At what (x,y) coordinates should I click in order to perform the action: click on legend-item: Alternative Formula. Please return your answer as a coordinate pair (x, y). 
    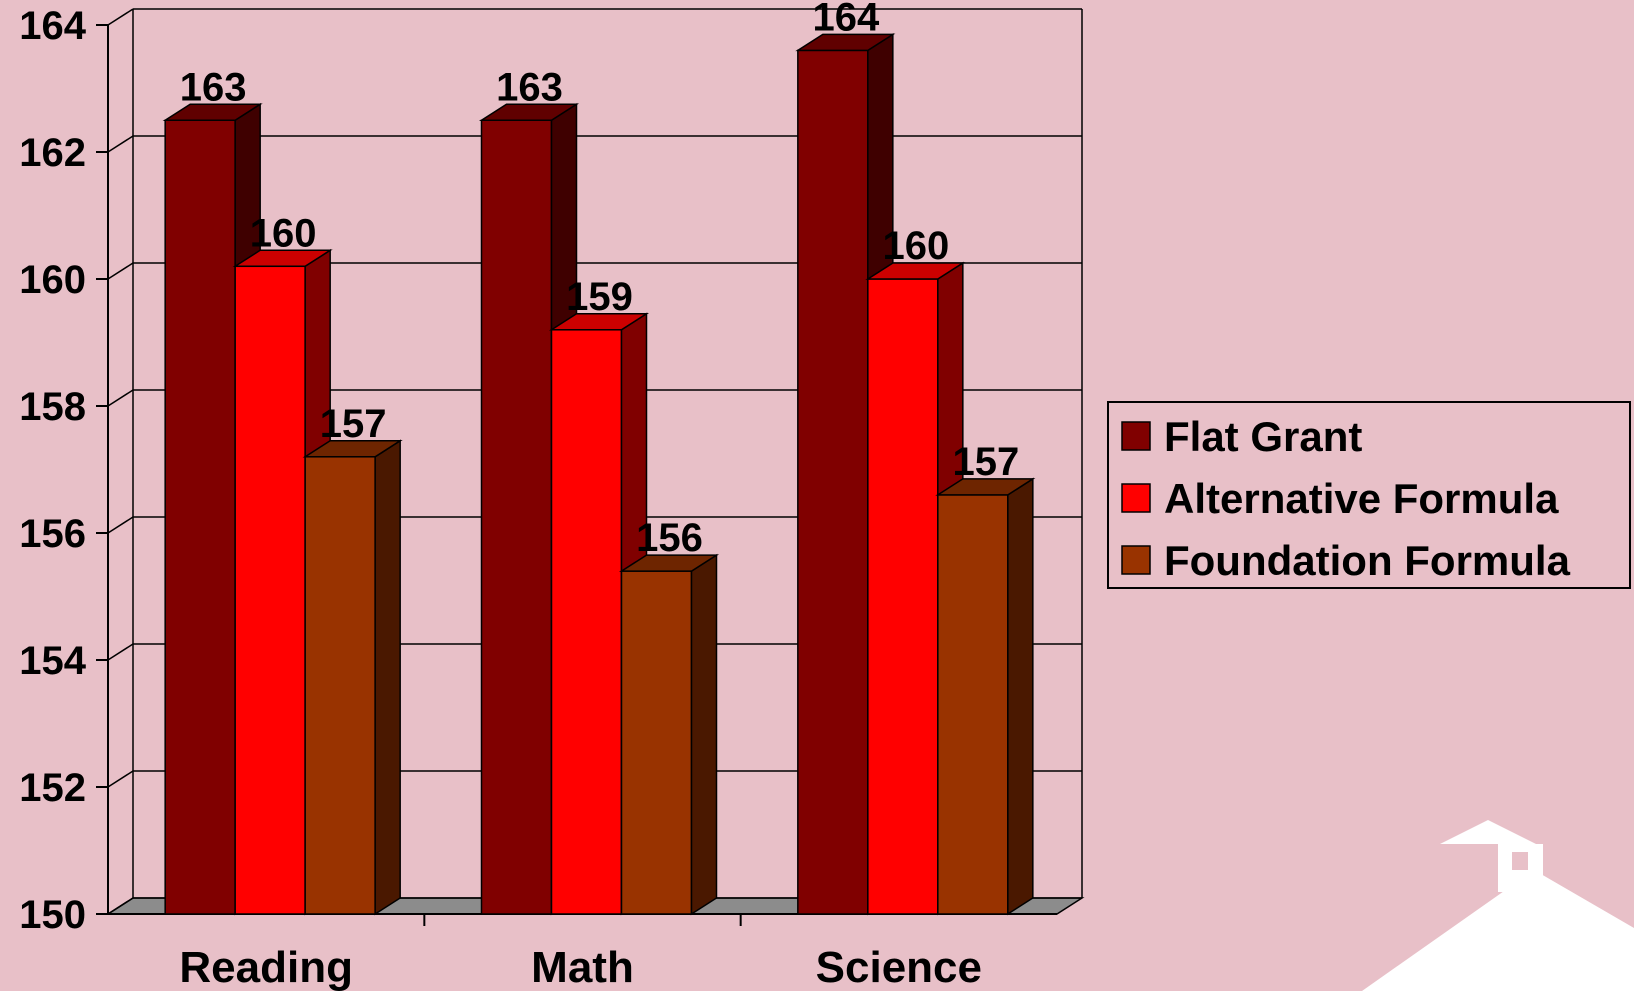
    Looking at the image, I should click on (1340, 498).